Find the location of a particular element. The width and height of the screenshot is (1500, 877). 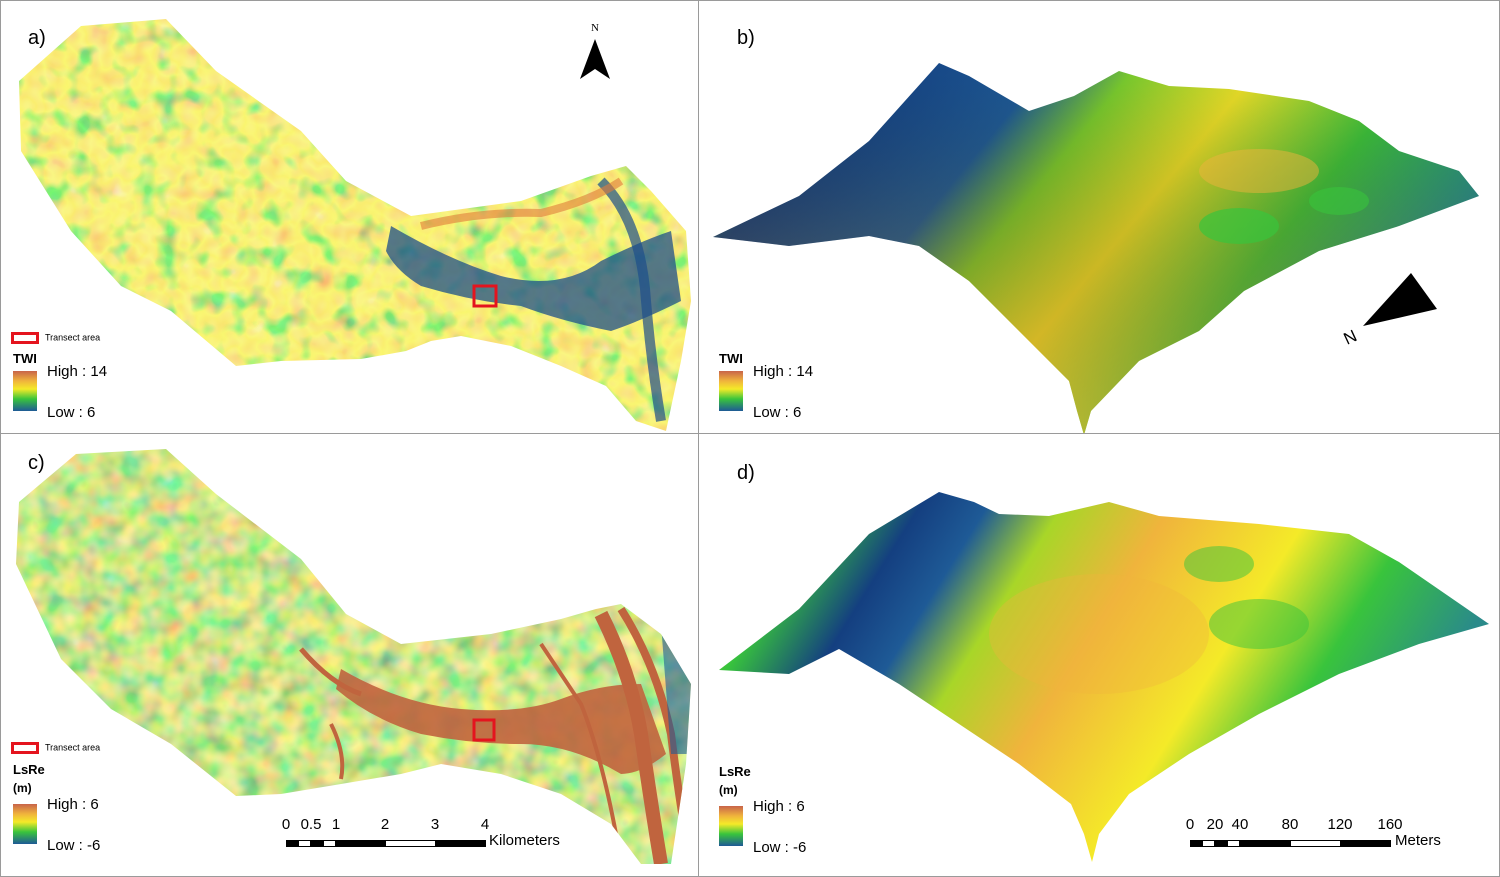

scale-tick: 20 is located at coordinates (1215, 824).